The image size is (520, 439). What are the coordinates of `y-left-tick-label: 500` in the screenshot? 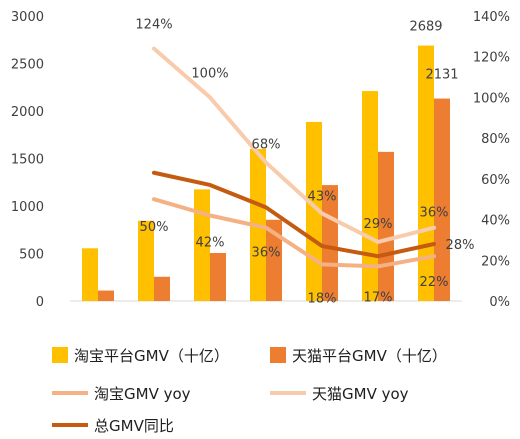 It's located at (31, 255).